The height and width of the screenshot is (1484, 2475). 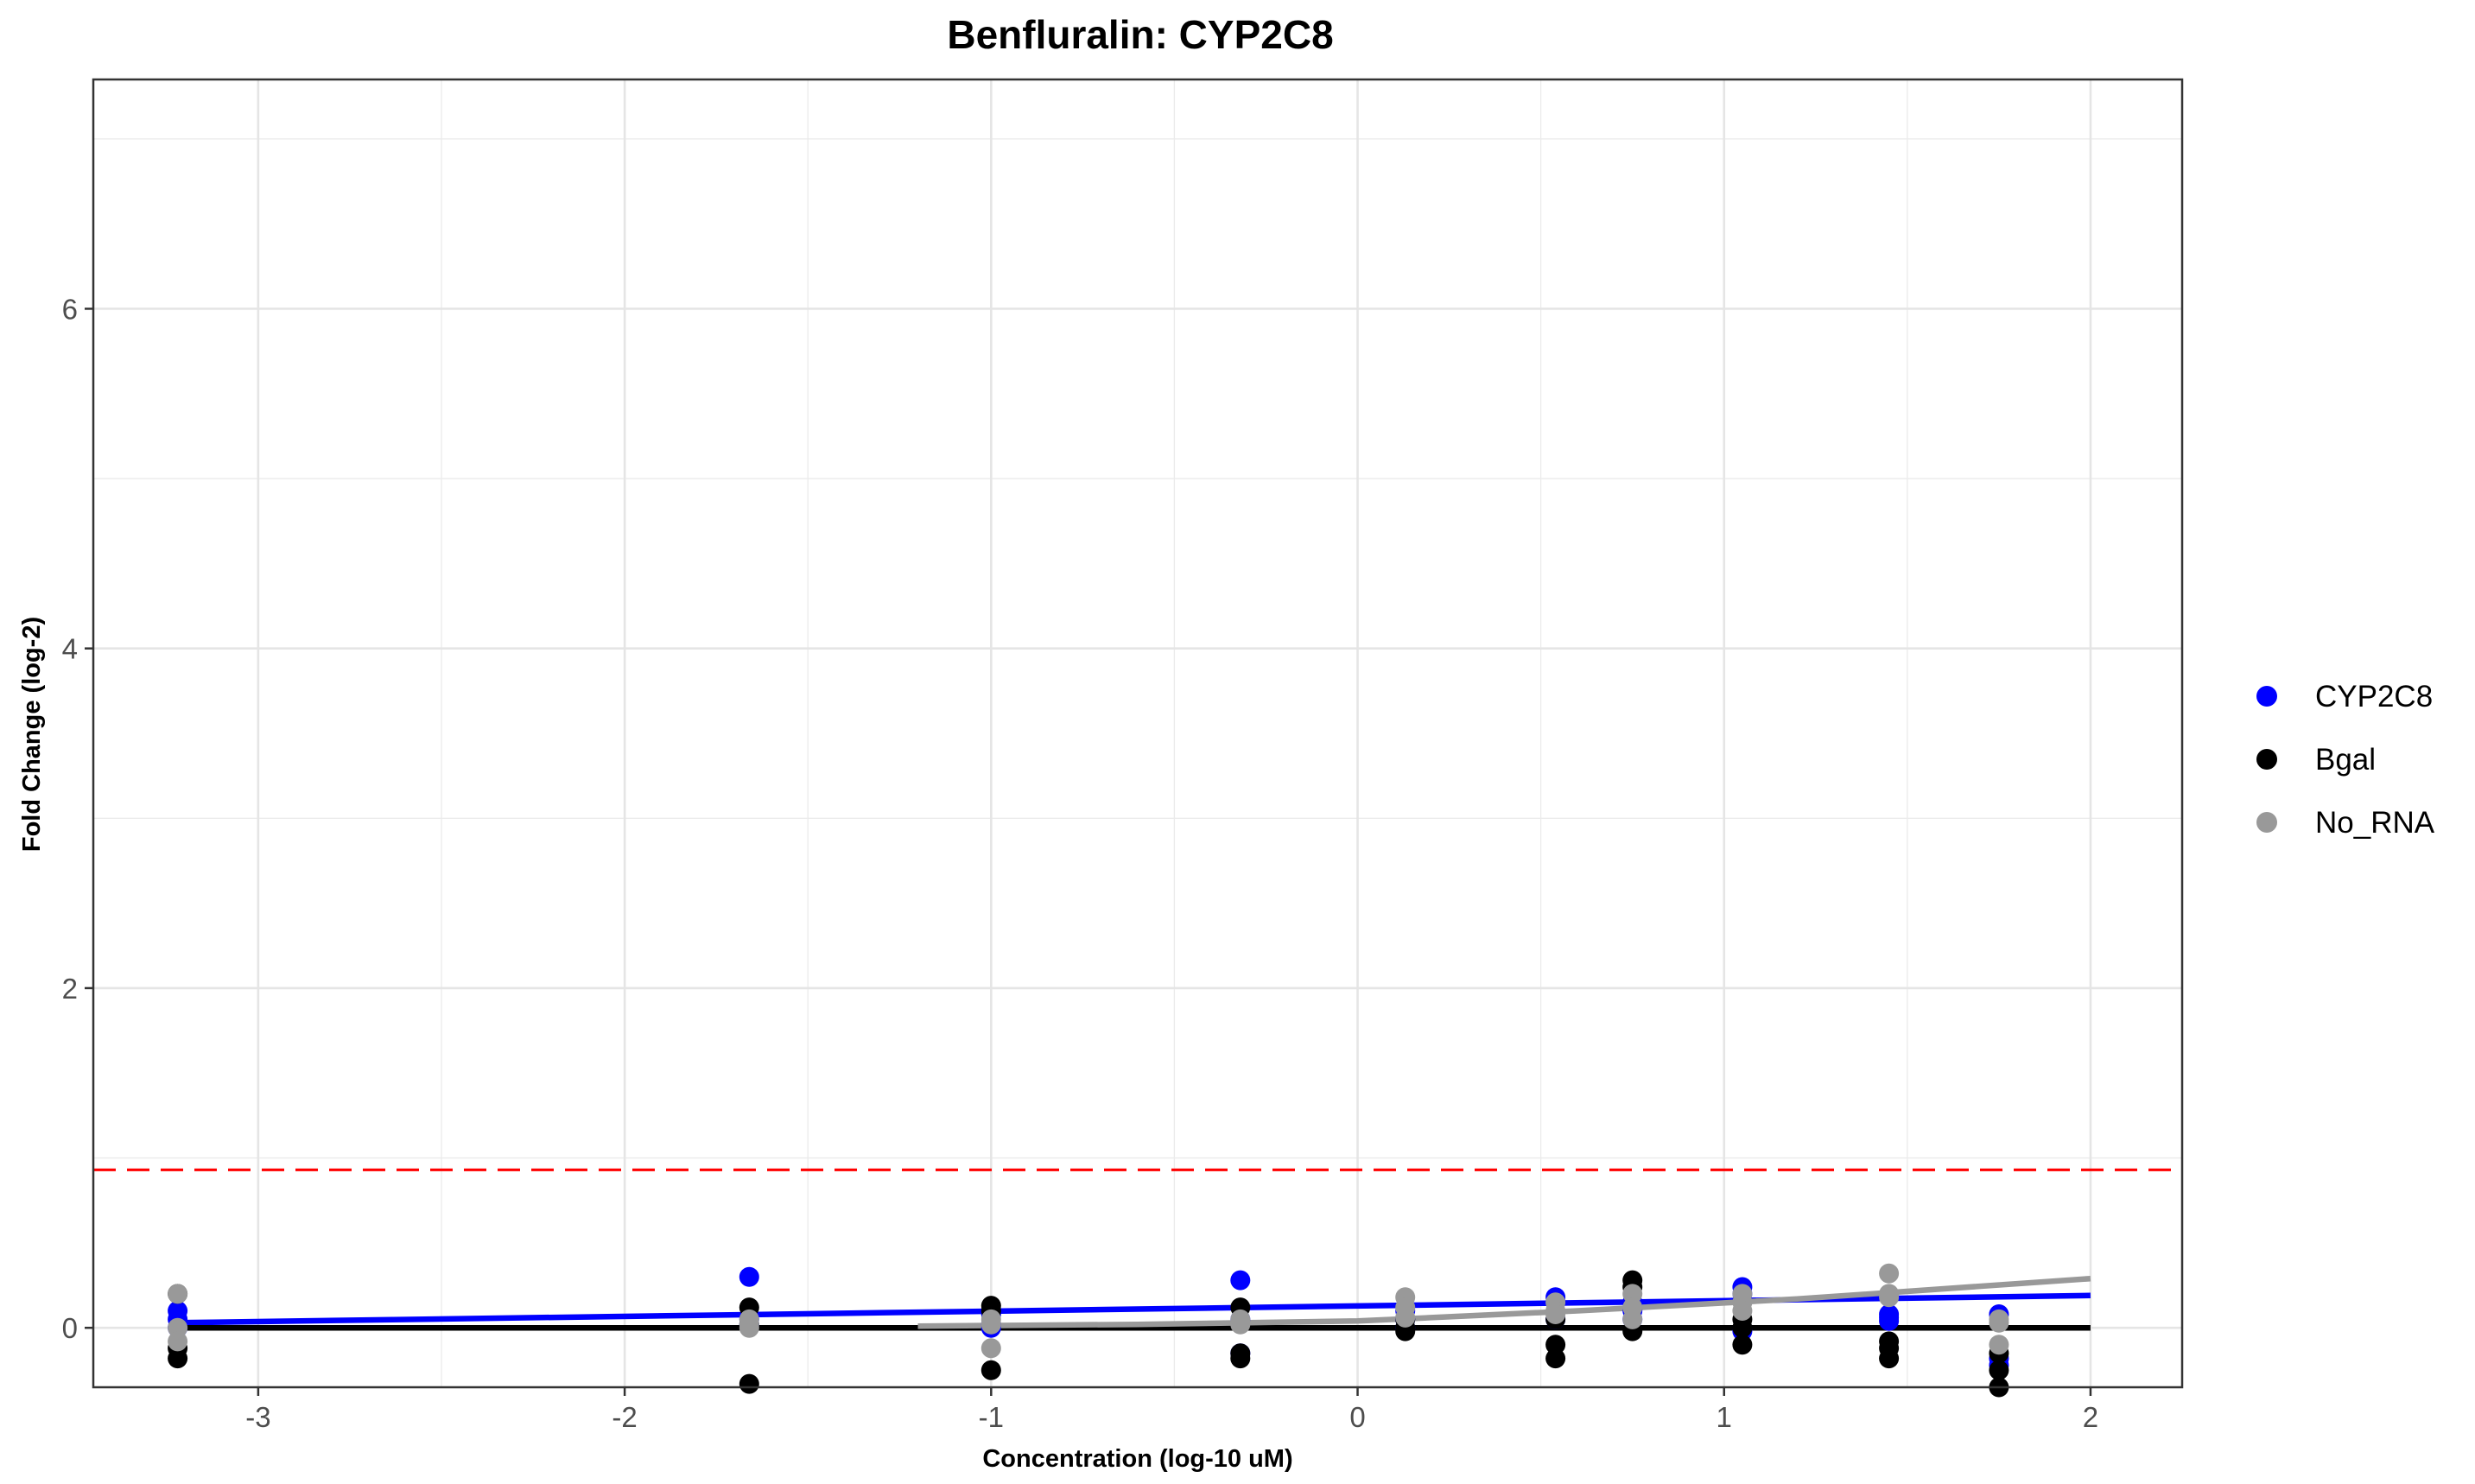 I want to click on fit-lines, so click(x=1134, y=1303).